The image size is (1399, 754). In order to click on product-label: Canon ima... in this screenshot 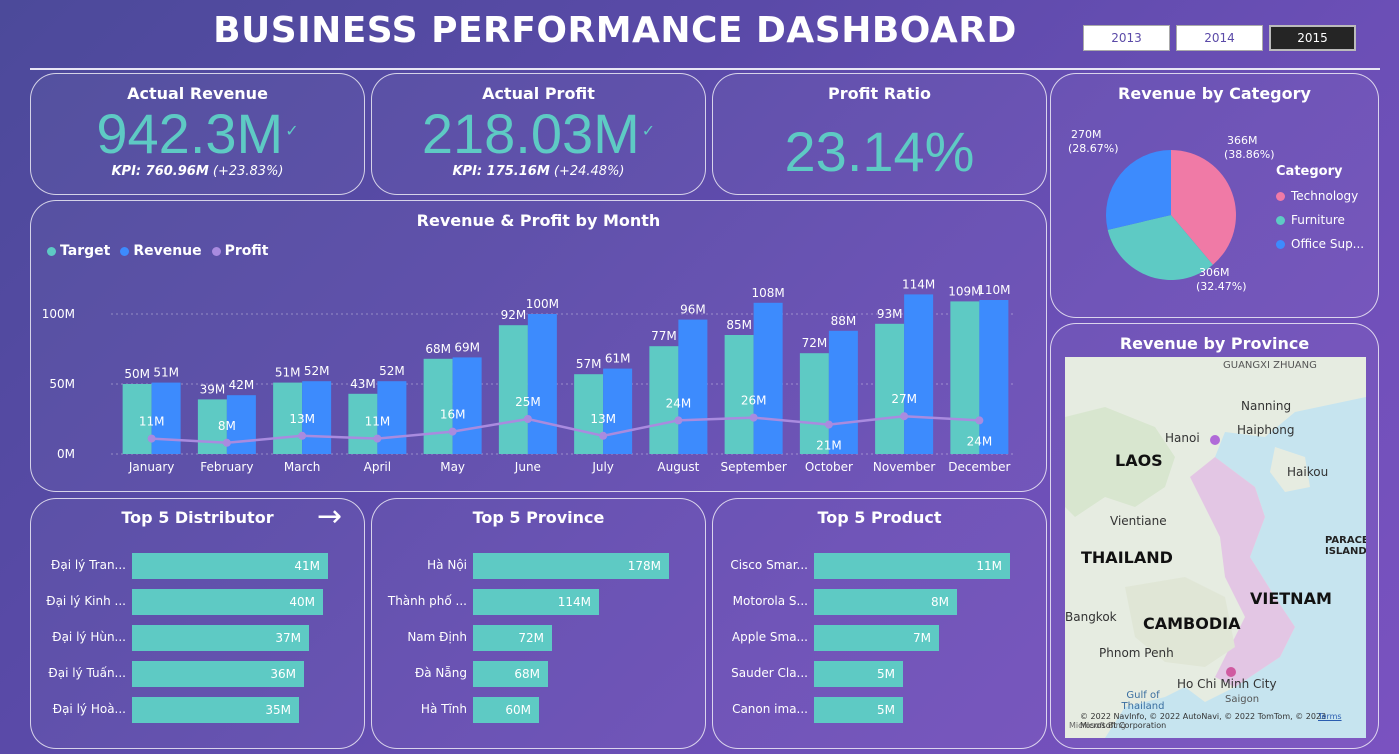, I will do `click(770, 709)`.